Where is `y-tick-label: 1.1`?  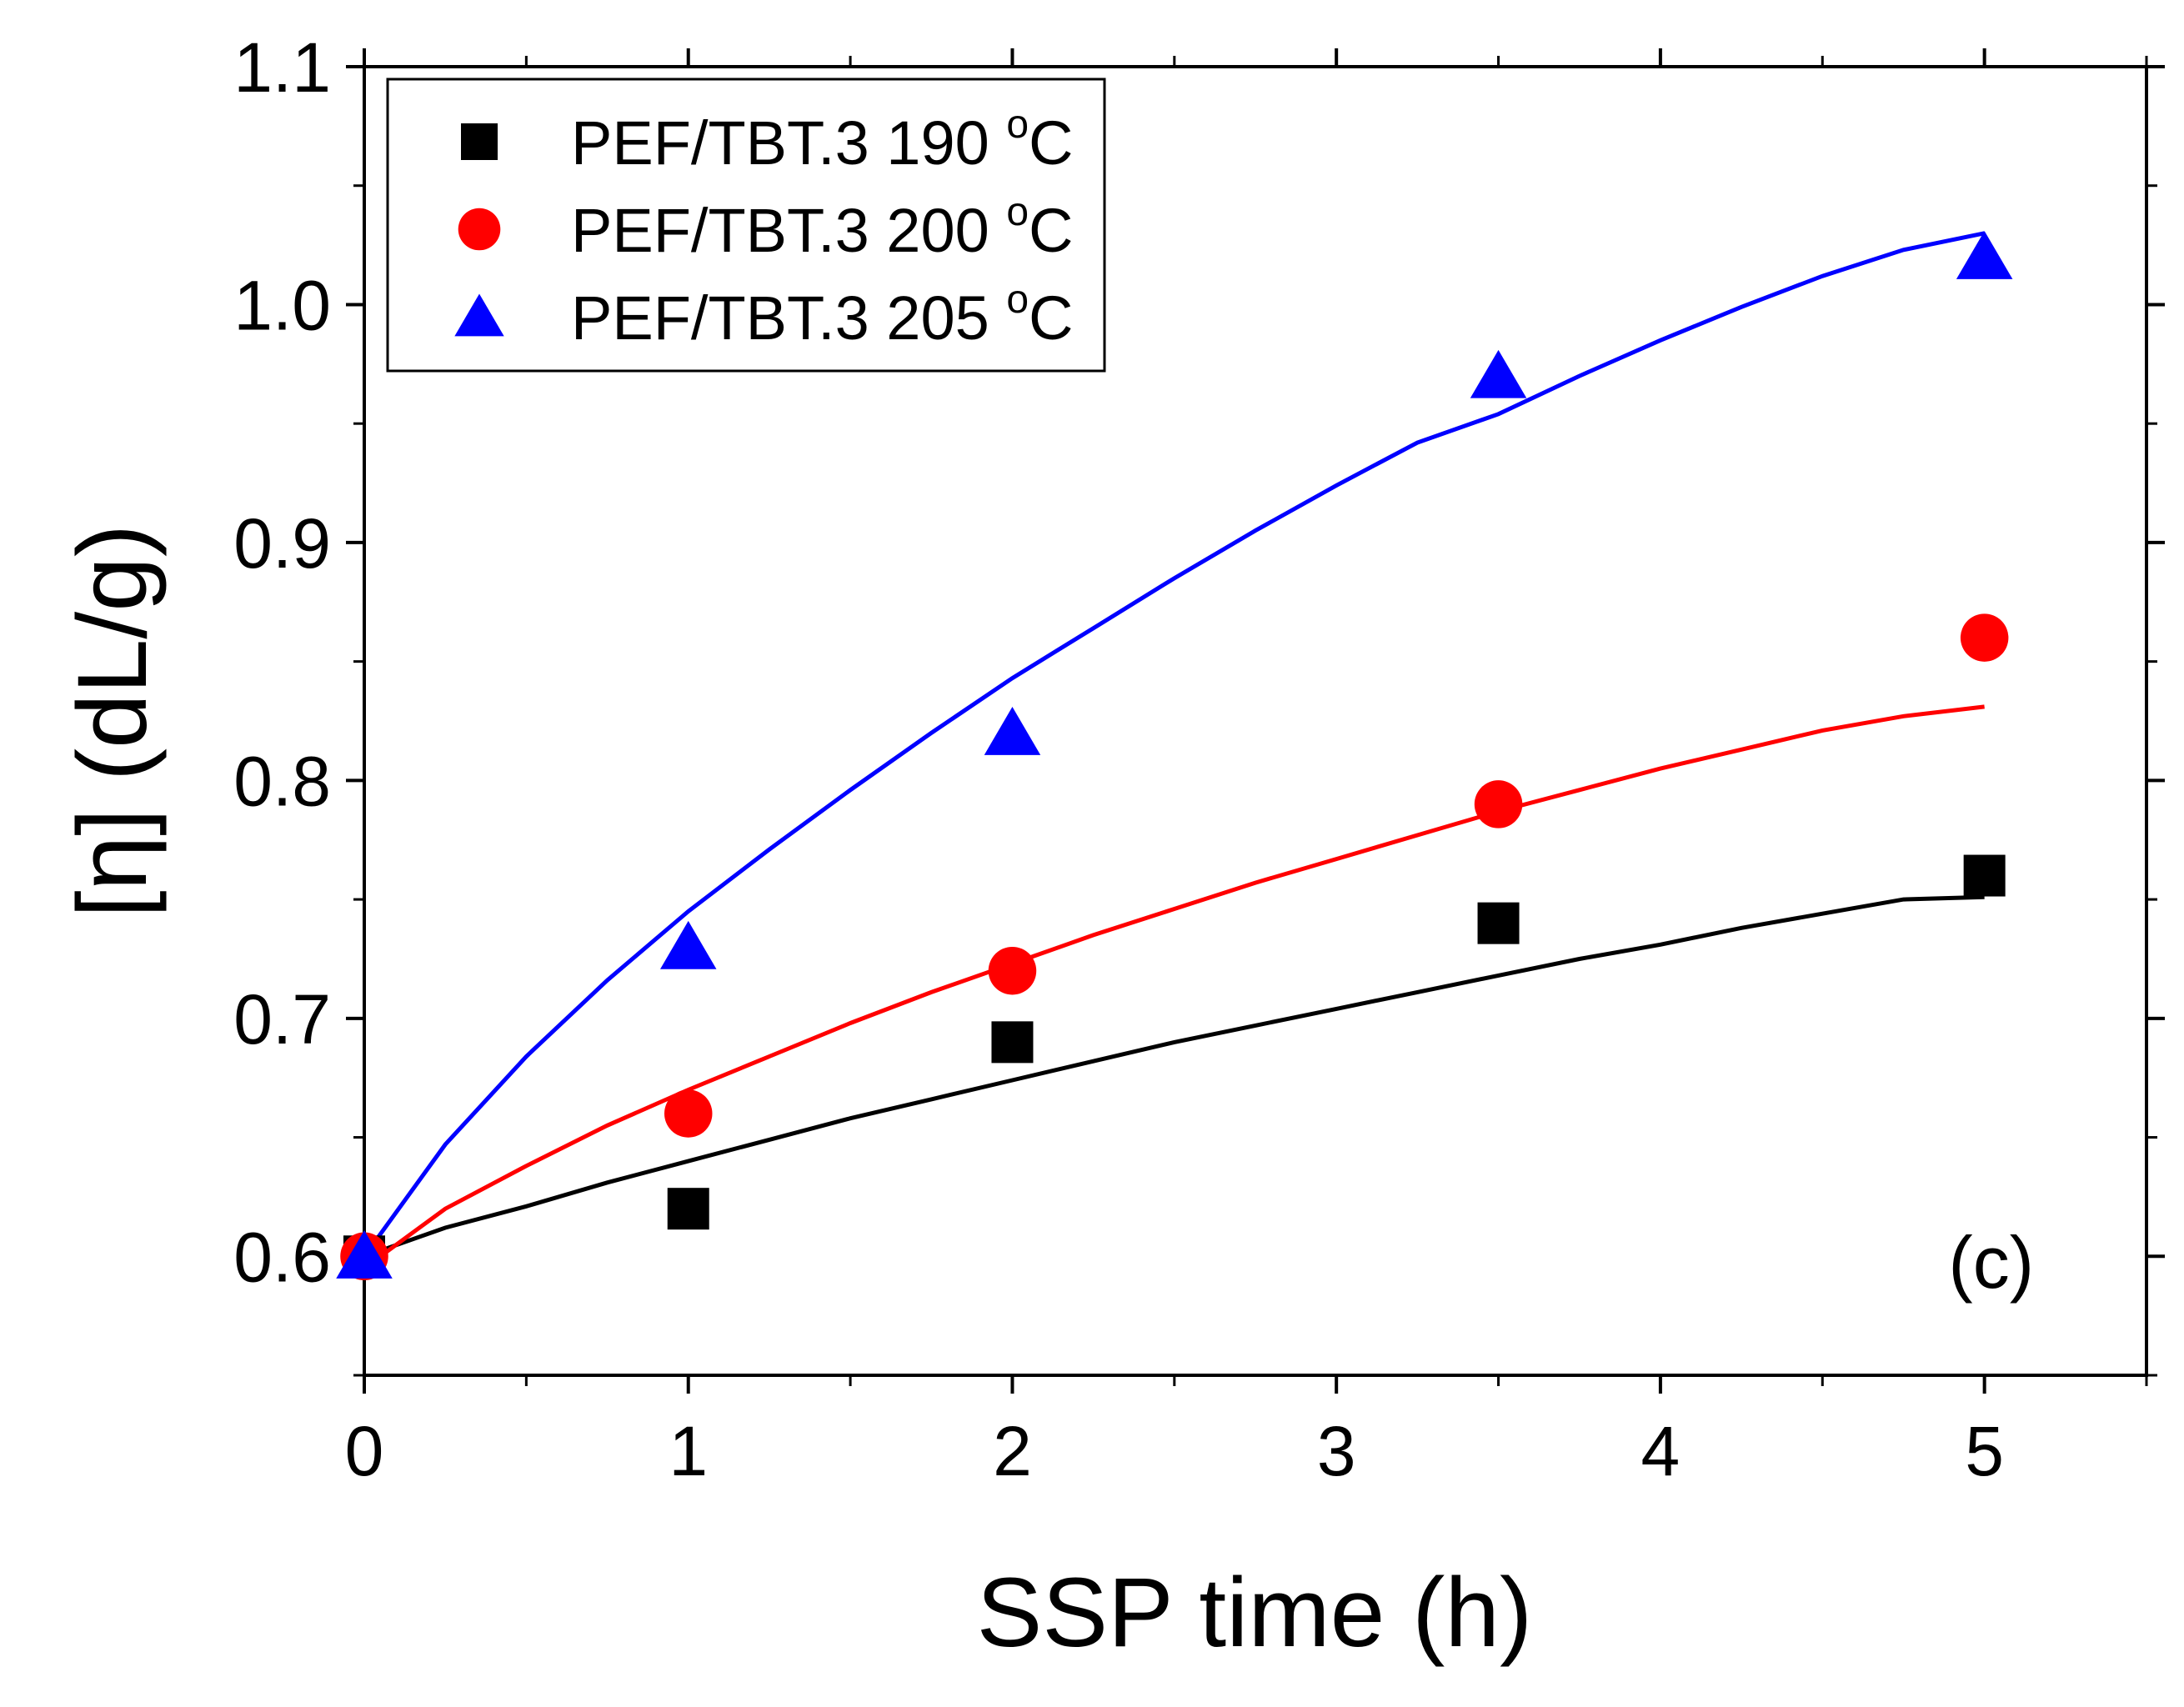 y-tick-label: 1.1 is located at coordinates (282, 67).